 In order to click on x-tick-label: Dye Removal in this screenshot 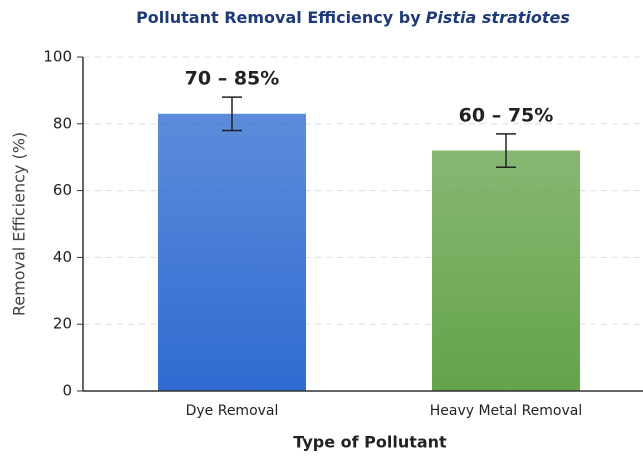, I will do `click(232, 411)`.